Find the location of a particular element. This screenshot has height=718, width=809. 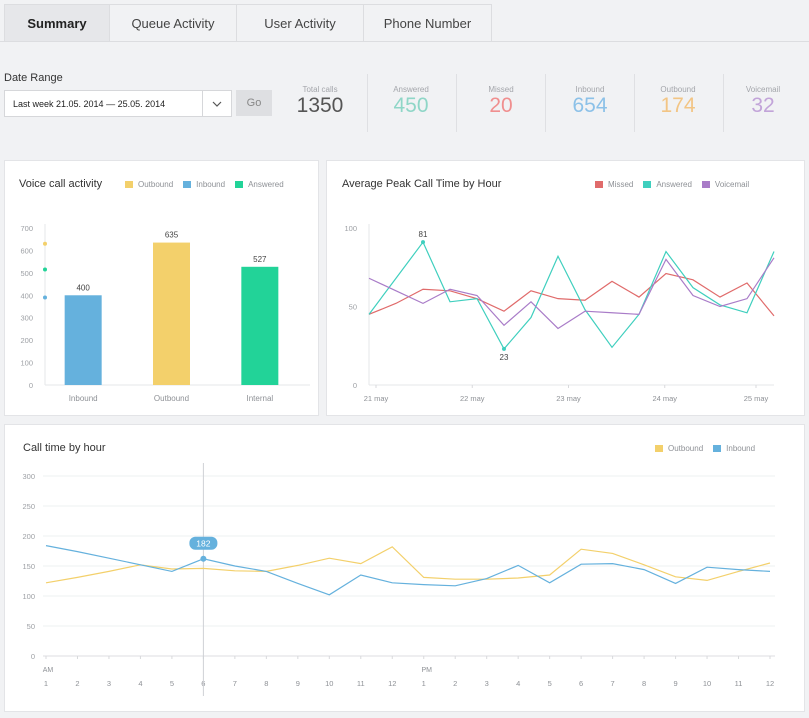

period-label: AM is located at coordinates (48, 670).